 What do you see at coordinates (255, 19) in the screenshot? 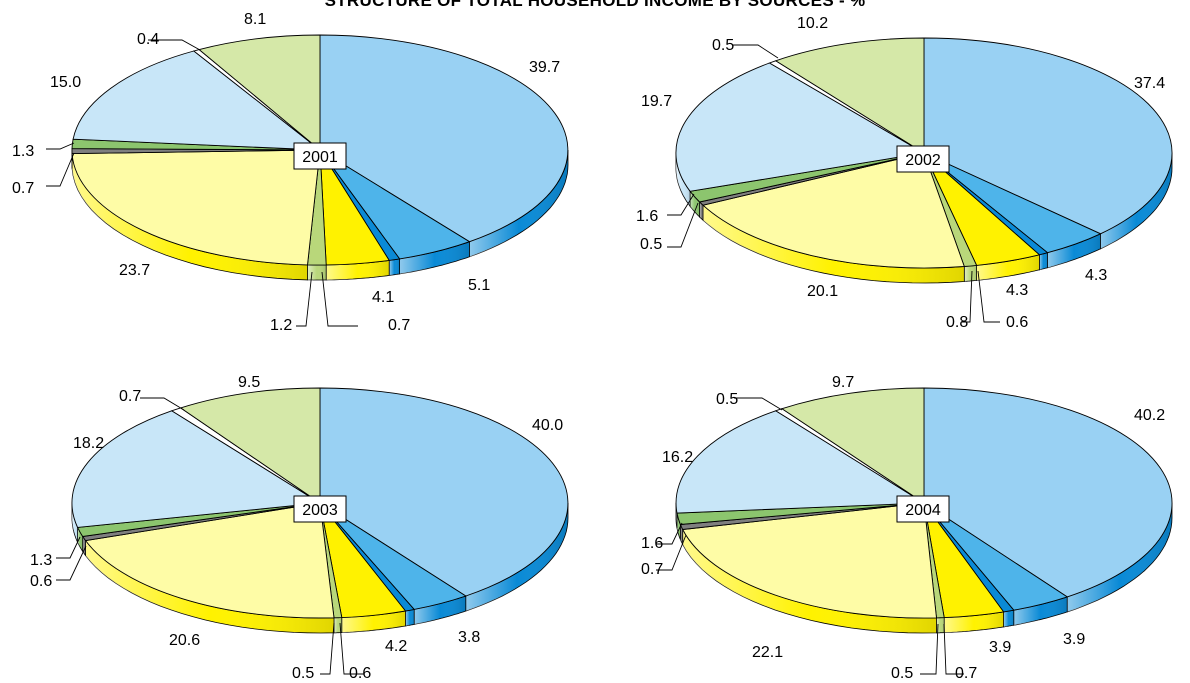
I see `data-label: 8.1` at bounding box center [255, 19].